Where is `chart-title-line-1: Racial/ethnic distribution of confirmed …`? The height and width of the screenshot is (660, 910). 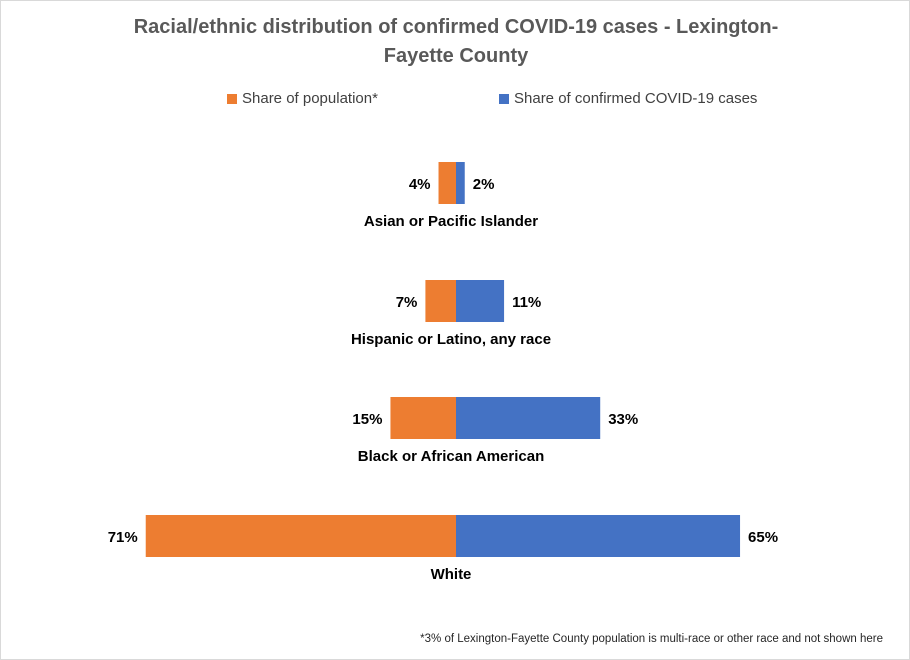 chart-title-line-1: Racial/ethnic distribution of confirmed … is located at coordinates (456, 27).